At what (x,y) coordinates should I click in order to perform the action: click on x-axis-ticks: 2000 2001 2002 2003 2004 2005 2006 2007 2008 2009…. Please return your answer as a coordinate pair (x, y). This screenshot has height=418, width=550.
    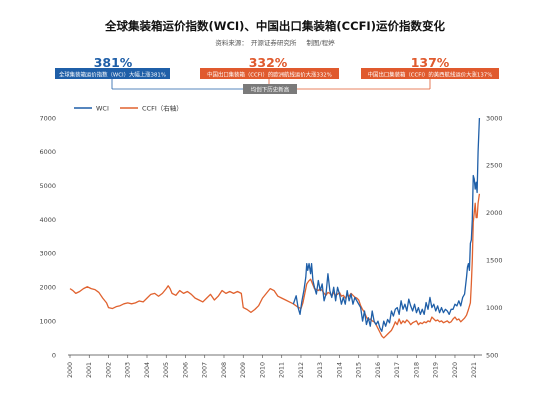
    Looking at the image, I should click on (272, 366).